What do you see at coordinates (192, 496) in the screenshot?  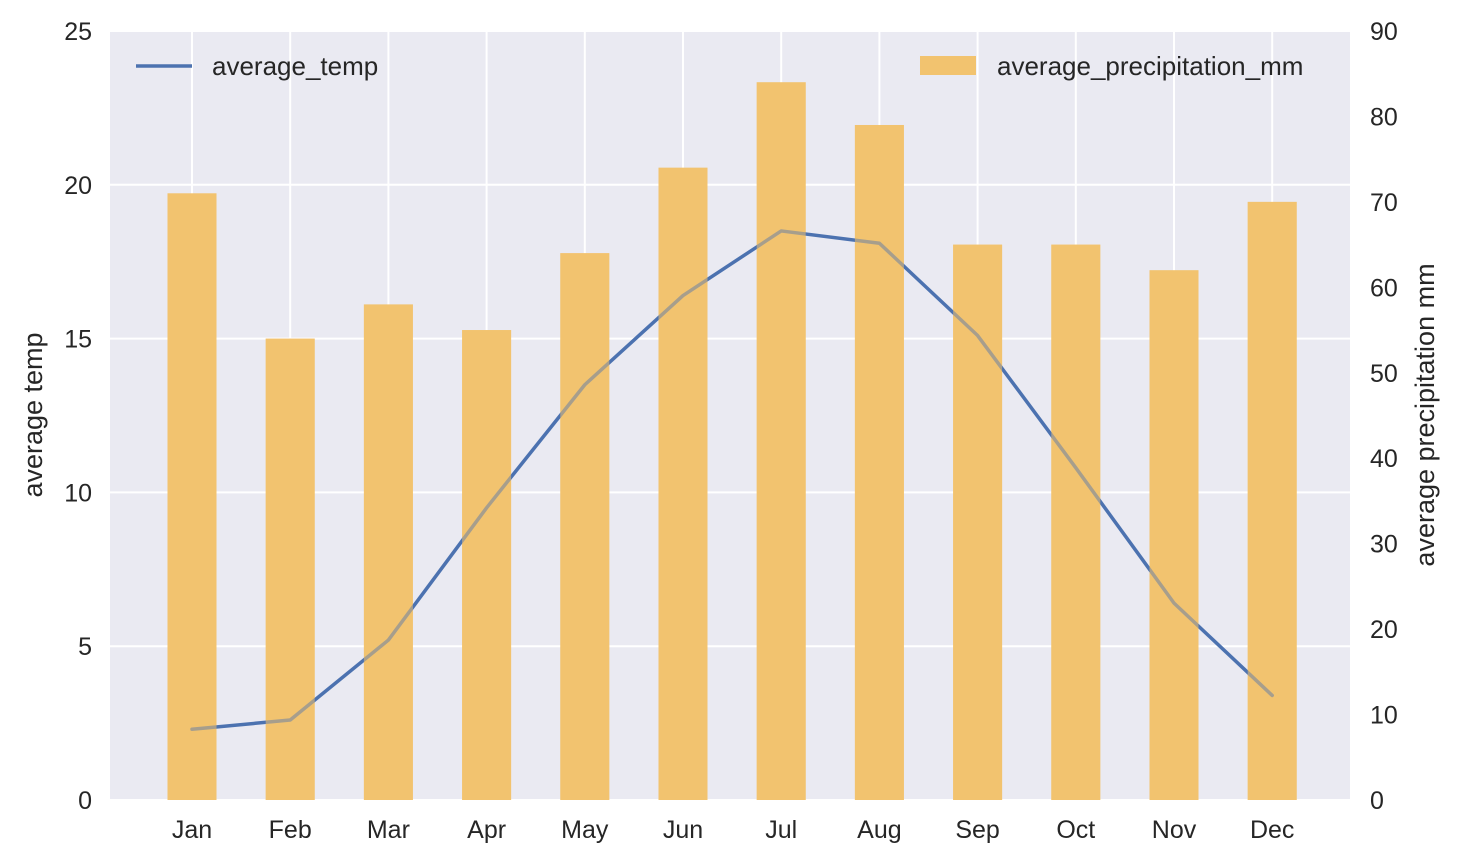 I see `bar-overlay-jan` at bounding box center [192, 496].